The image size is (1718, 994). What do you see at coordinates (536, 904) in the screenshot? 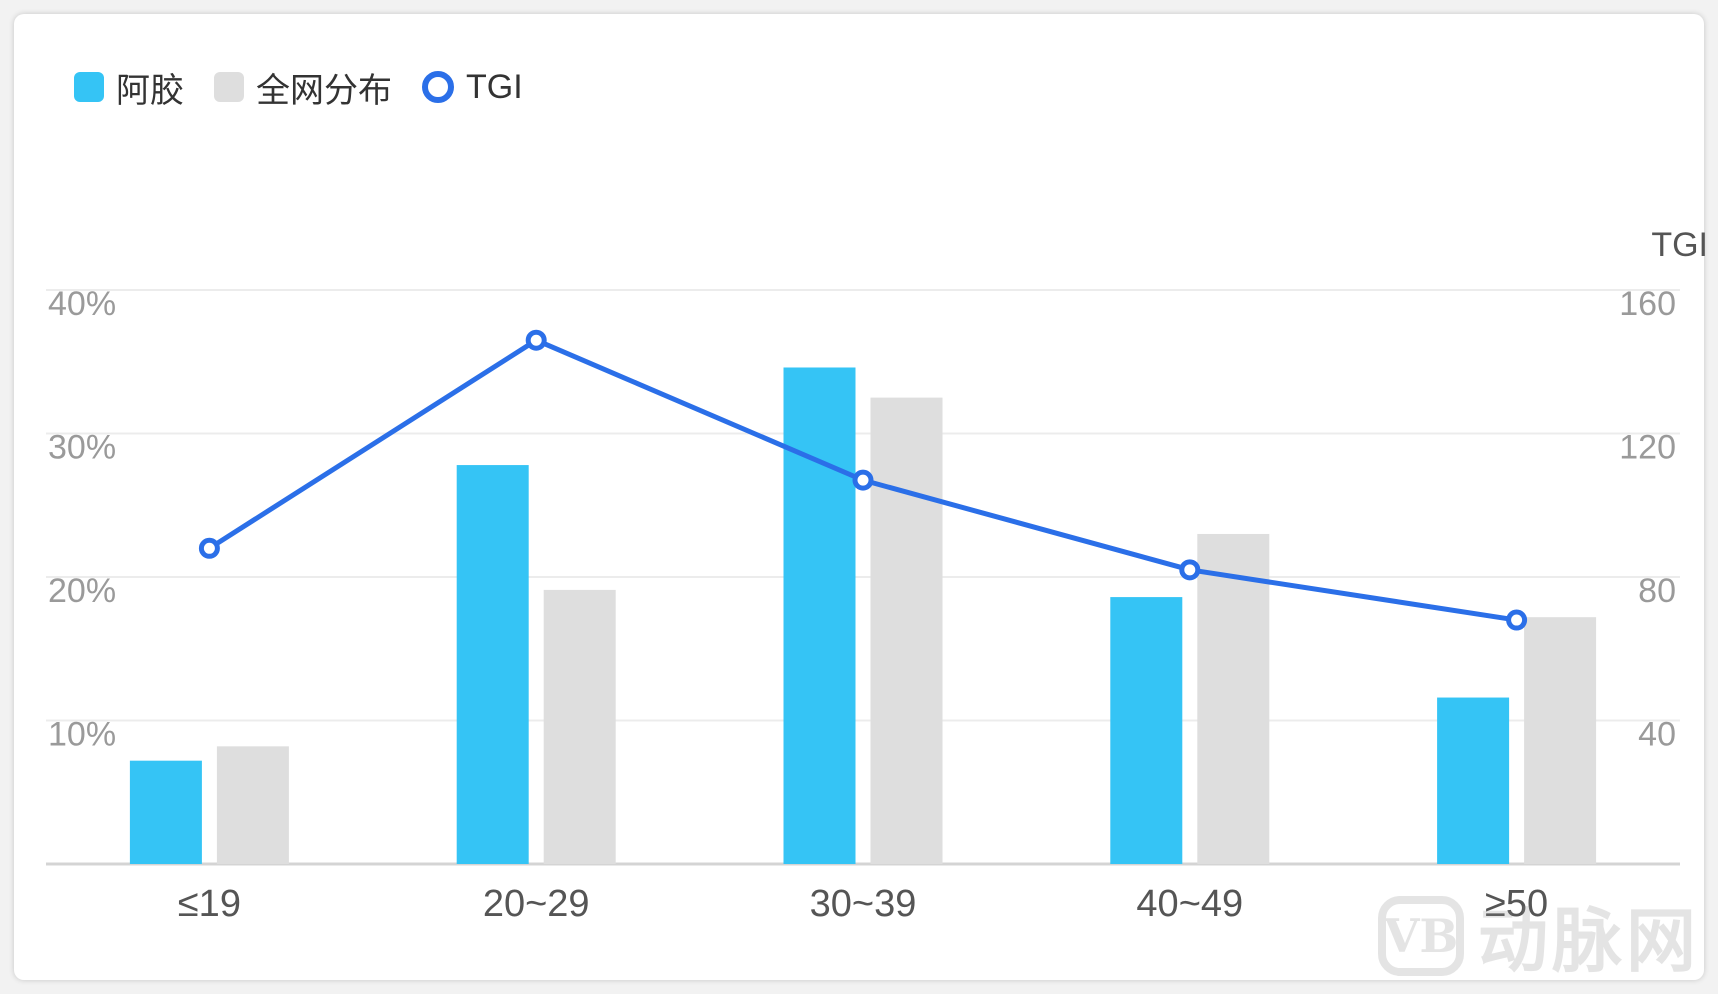
I see `x-tick-label: 20~29` at bounding box center [536, 904].